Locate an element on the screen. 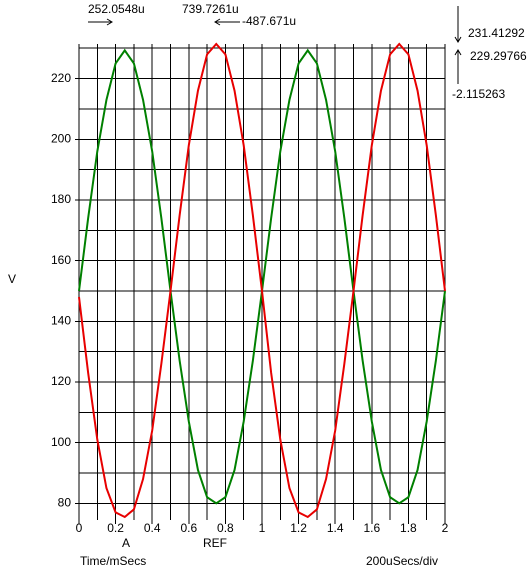 This screenshot has width=528, height=567. x-tick-label: 2 is located at coordinates (445, 528).